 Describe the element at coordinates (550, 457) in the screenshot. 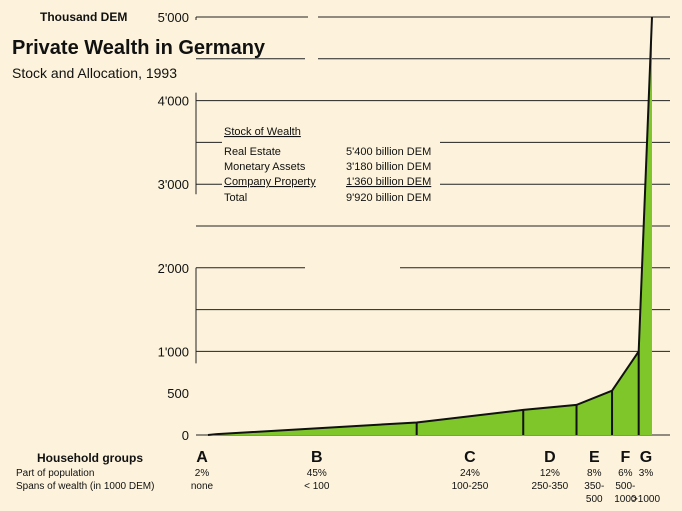

I see `group-letter: D` at that location.